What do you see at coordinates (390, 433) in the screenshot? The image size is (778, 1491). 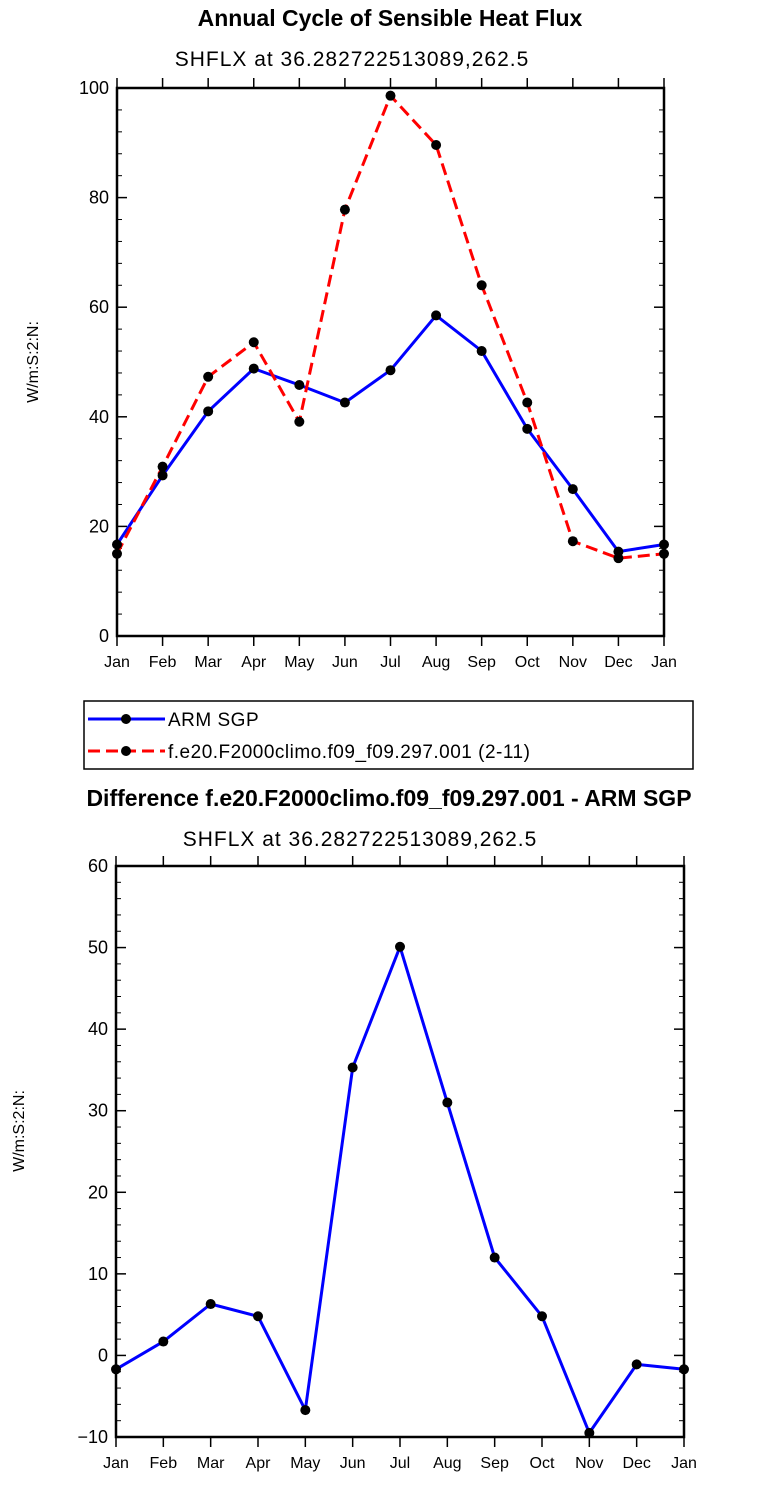 I see `chart1-series-0-line` at bounding box center [390, 433].